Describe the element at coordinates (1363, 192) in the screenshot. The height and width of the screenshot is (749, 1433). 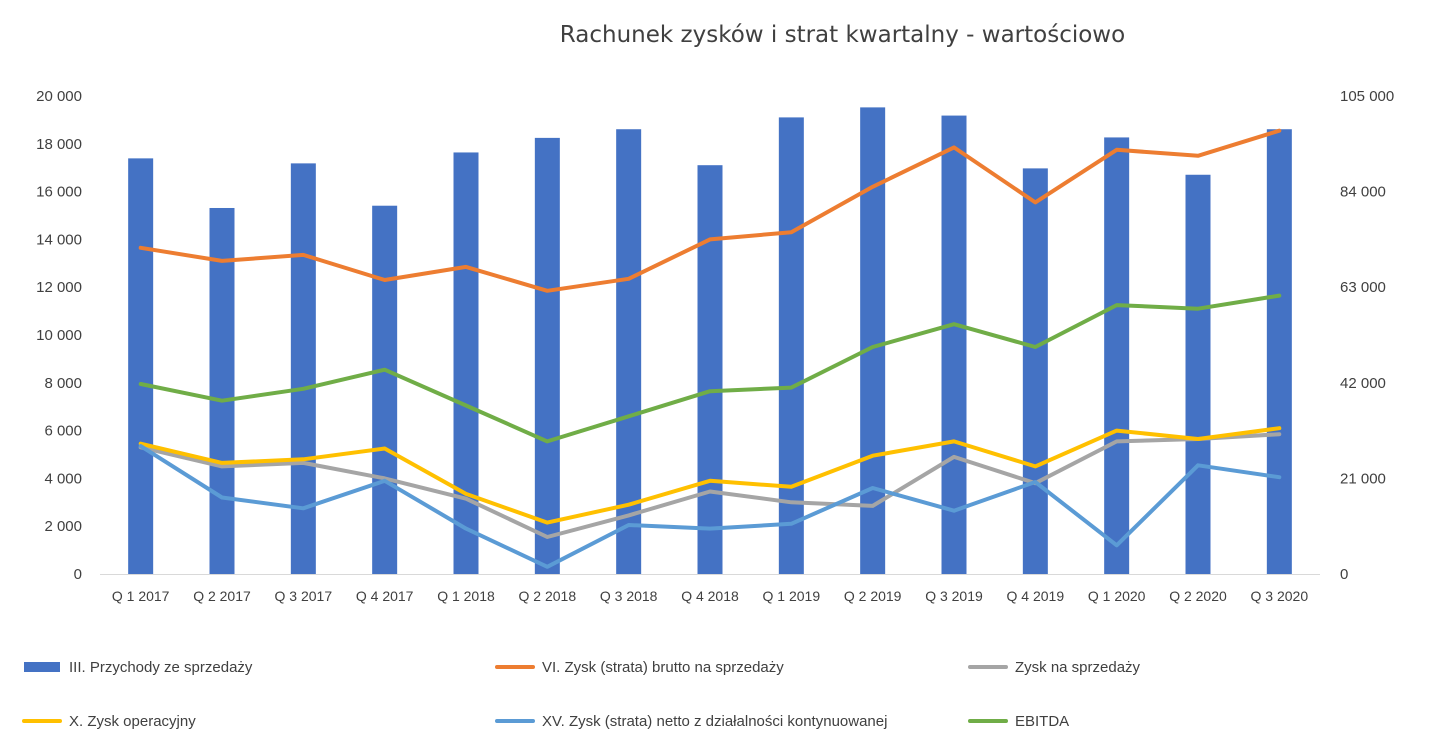
I see `y-right-tick-label: 84 000` at that location.